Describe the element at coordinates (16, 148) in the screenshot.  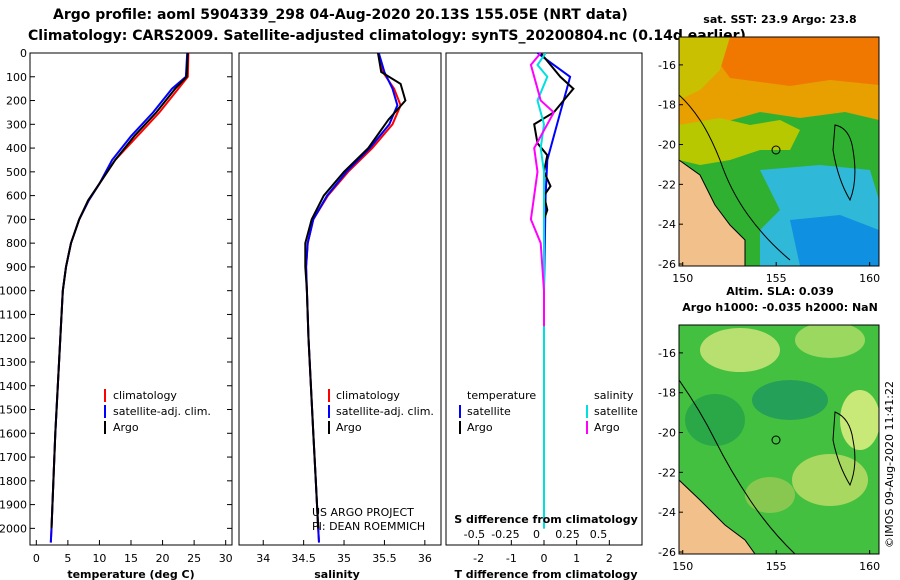
I see `y-tick-label: 400` at that location.